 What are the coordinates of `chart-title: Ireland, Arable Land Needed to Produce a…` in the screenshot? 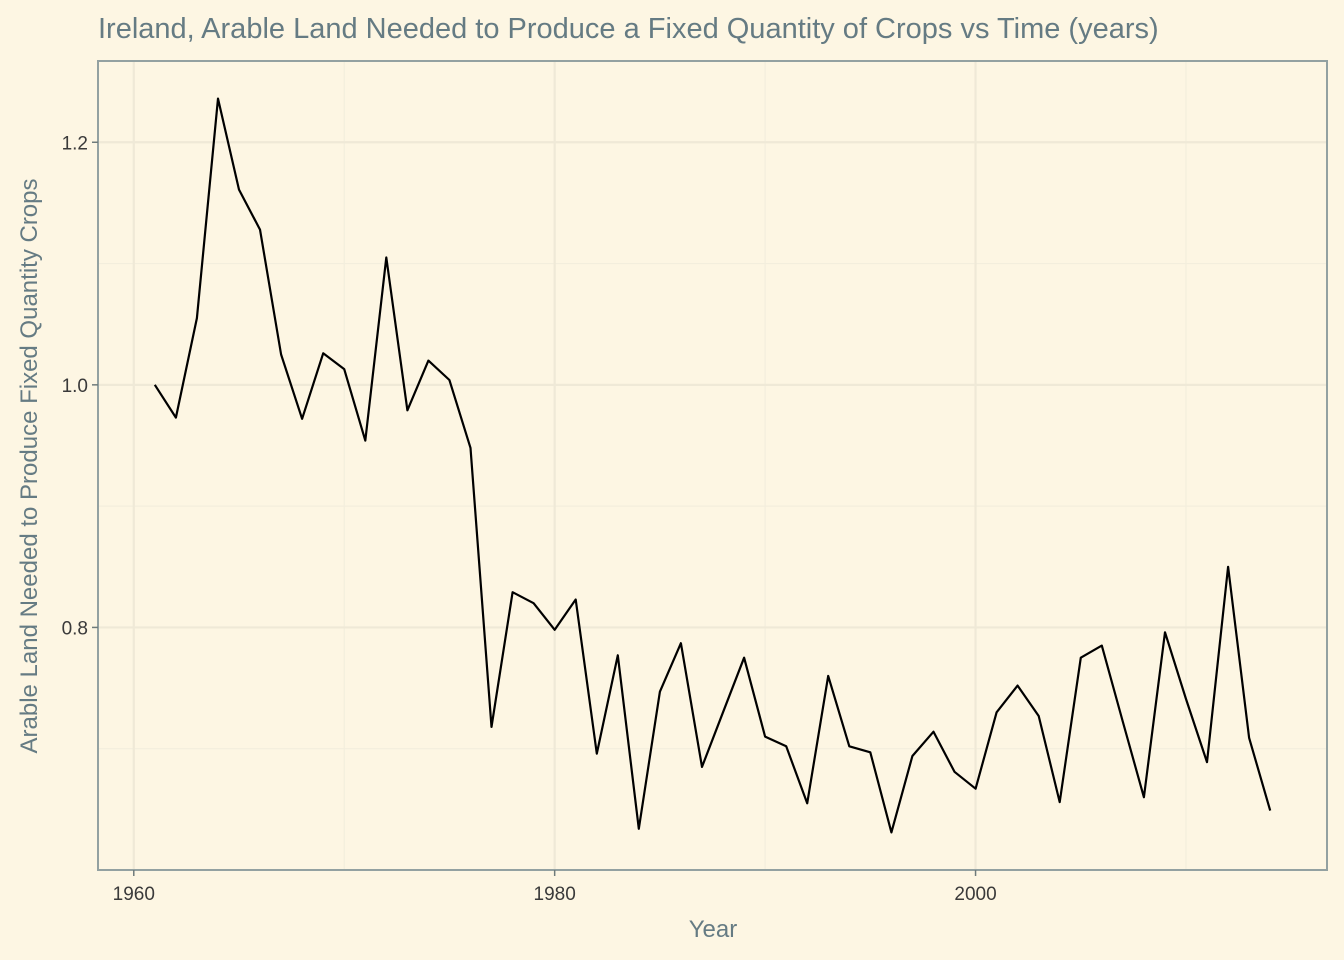 It's located at (628, 29).